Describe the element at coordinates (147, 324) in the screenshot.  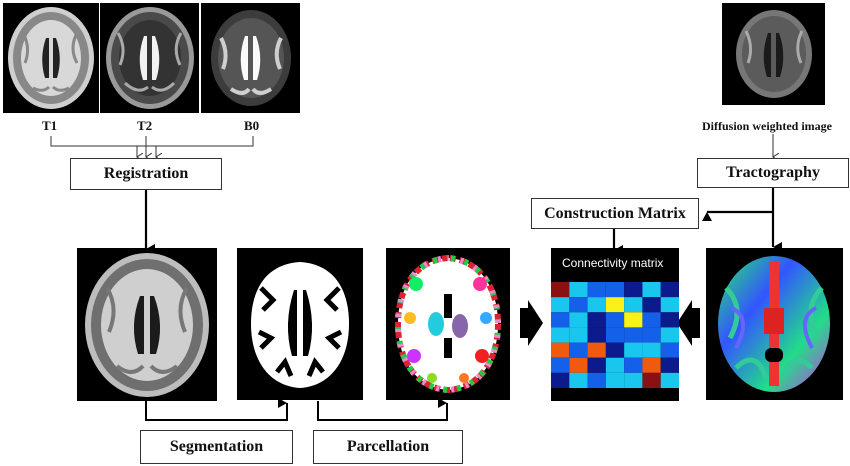
I see `registered-t1-image` at that location.